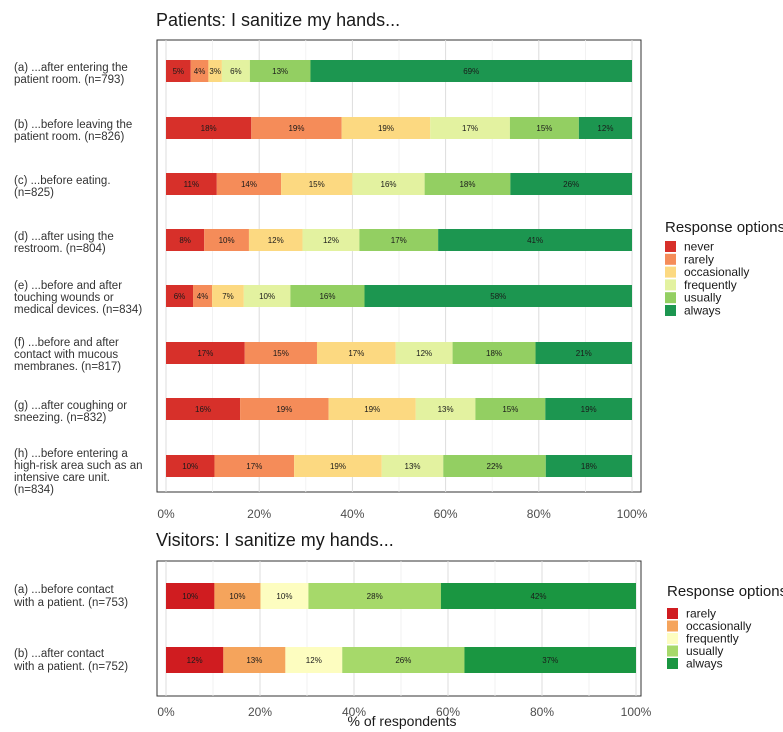 Image resolution: width=783 pixels, height=732 pixels. I want to click on x-tick-label: 60%, so click(446, 514).